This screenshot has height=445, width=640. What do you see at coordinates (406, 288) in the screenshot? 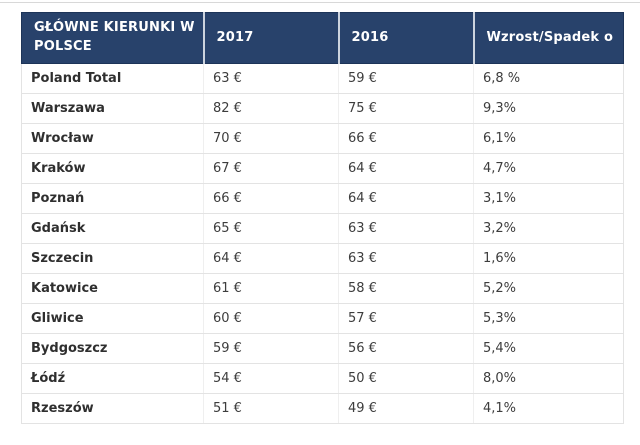
I see `y2016-value-cell: 58 €` at bounding box center [406, 288].